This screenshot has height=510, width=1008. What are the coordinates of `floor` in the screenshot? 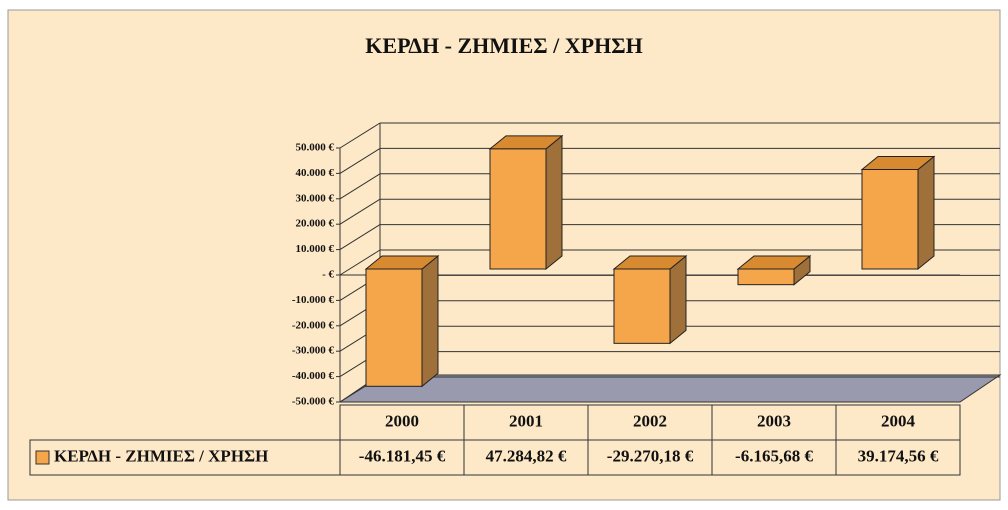 It's located at (670, 388).